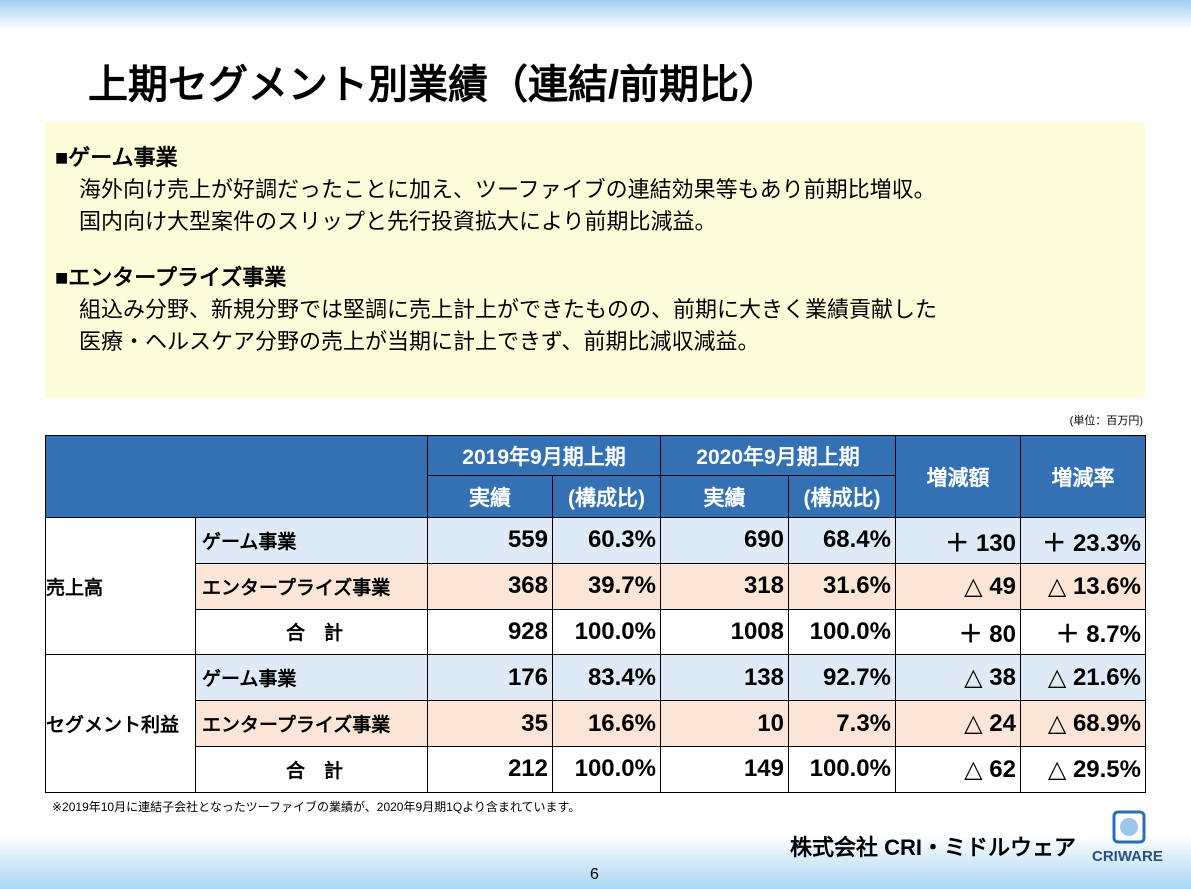  What do you see at coordinates (490, 769) in the screenshot?
I see `value-cell: 212` at bounding box center [490, 769].